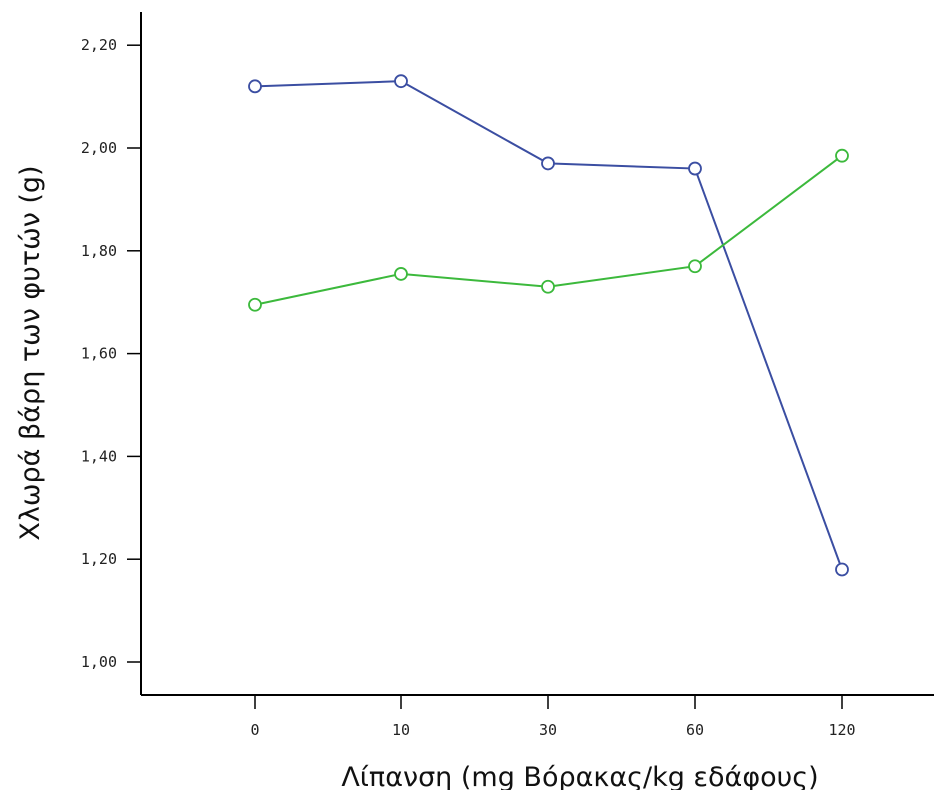  Describe the element at coordinates (99, 456) in the screenshot. I see `y-tick-label: 1,40` at that location.